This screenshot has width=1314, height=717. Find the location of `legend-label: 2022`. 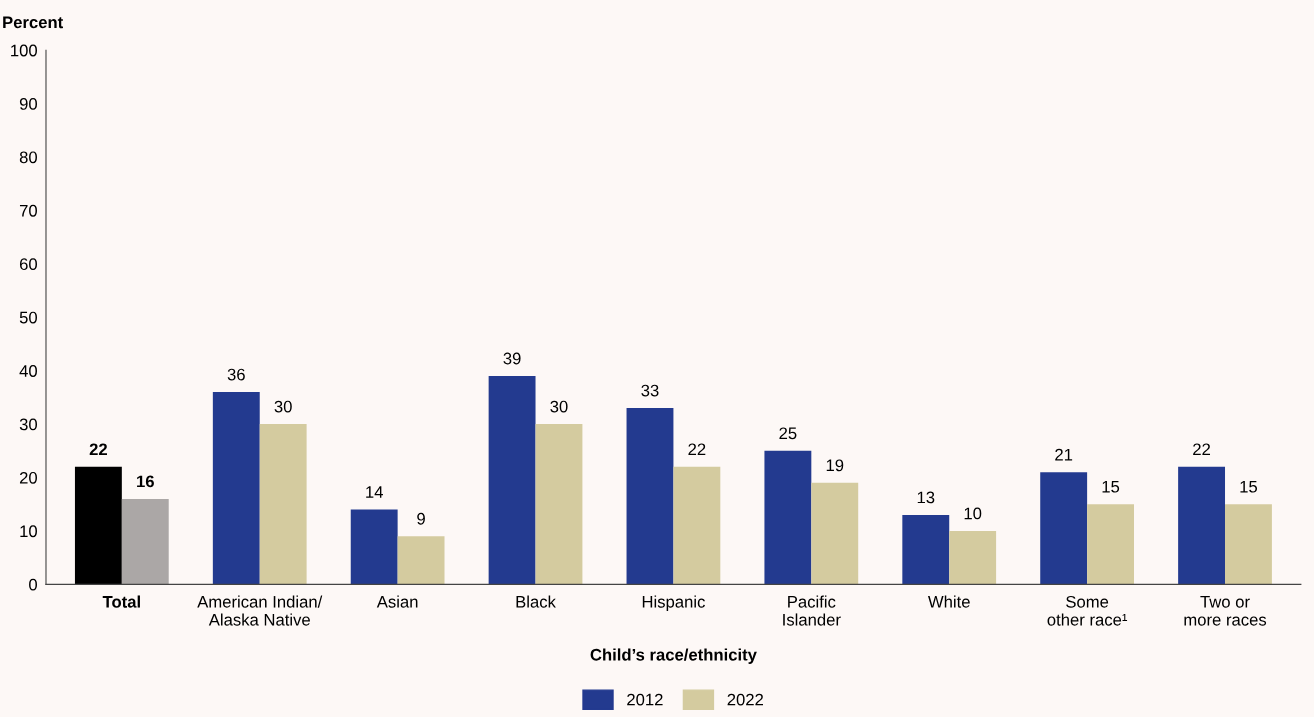

legend-label: 2022 is located at coordinates (745, 699).